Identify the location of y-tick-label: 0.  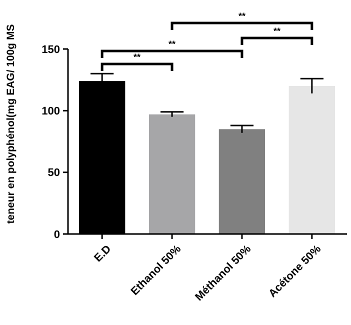
(57, 234).